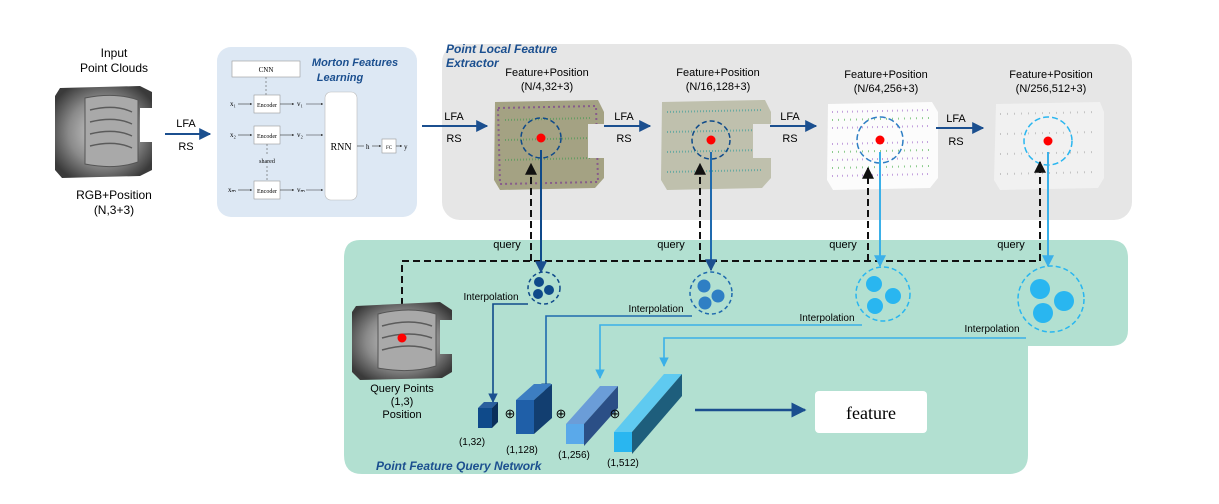  I want to click on lfa-label-0: LFA, so click(454, 117).